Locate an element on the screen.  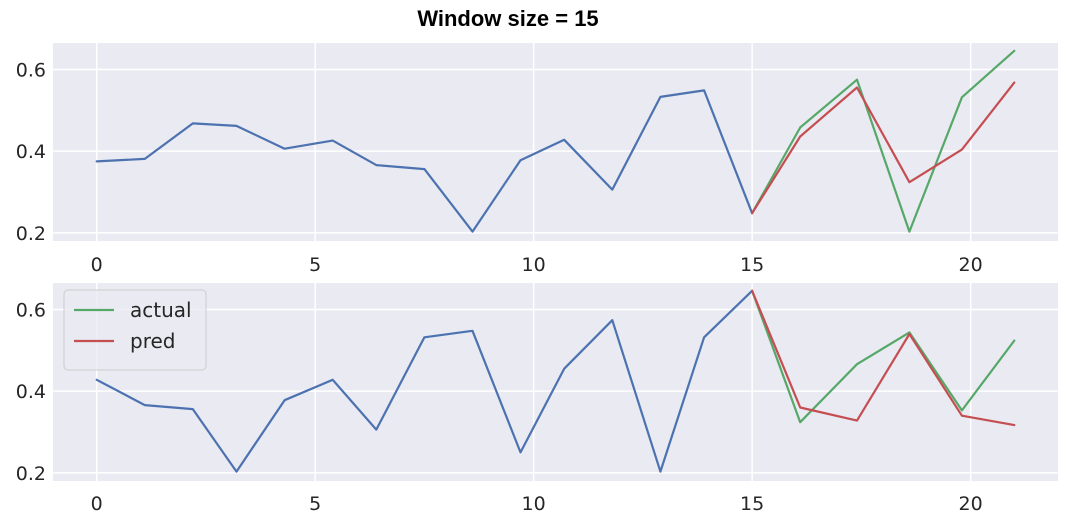
legend-label-actual: actual is located at coordinates (161, 310).